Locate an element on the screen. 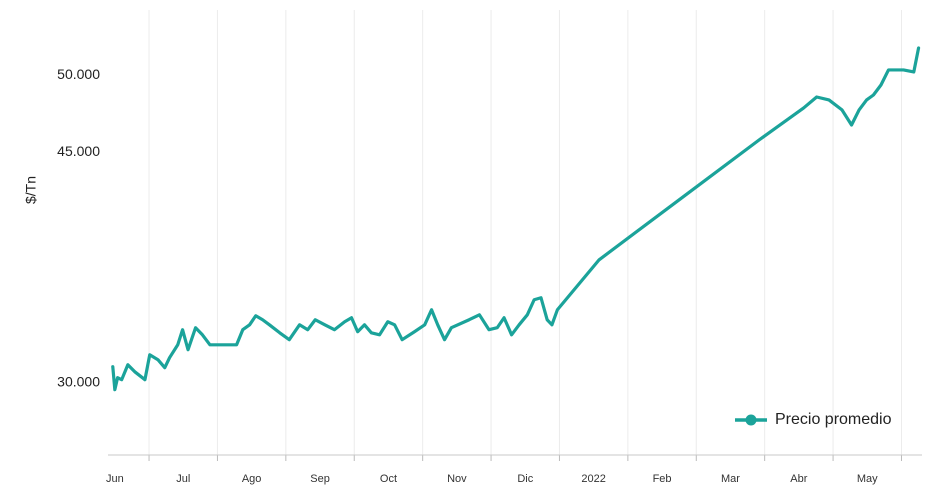 The width and height of the screenshot is (946, 490). x-tick-label: Abr is located at coordinates (798, 479).